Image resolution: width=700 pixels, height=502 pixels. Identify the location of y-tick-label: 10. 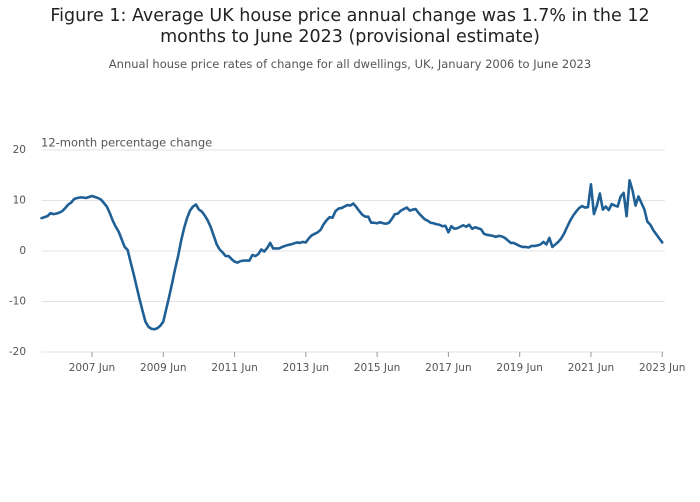
(19, 201).